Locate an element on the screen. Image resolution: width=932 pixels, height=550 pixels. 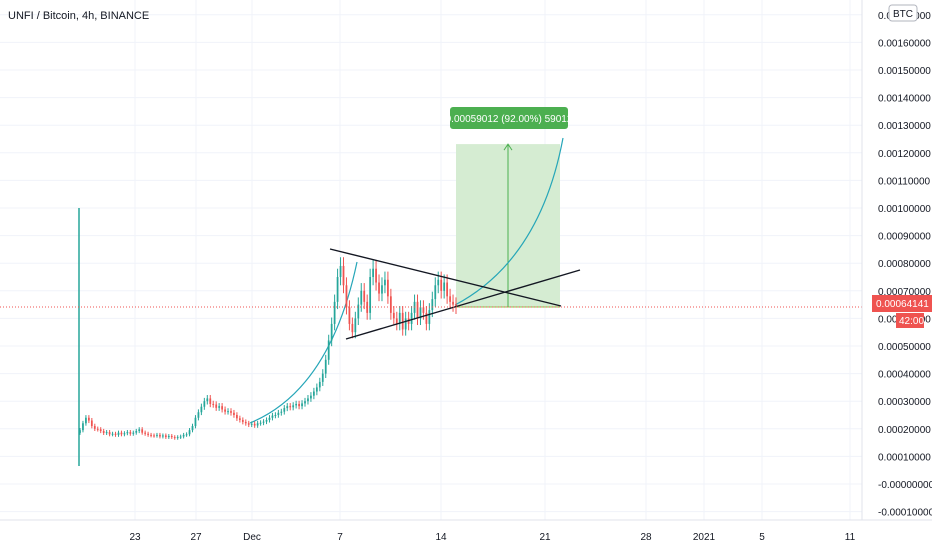
target-zone is located at coordinates (508, 225).